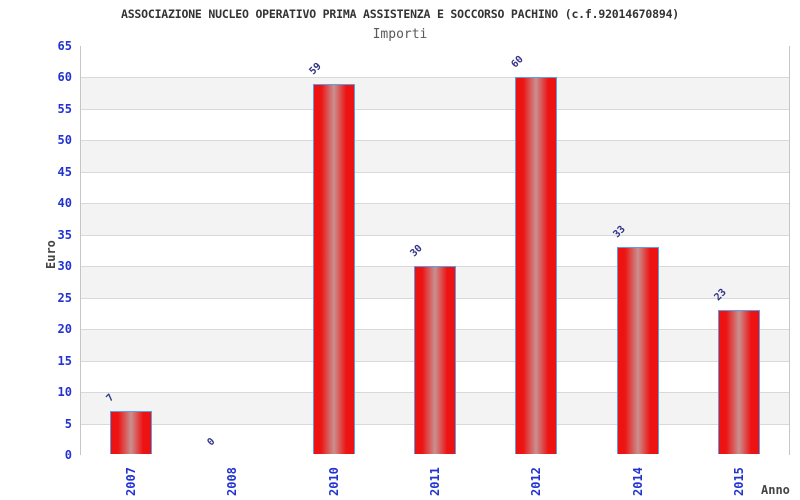 The height and width of the screenshot is (500, 800). What do you see at coordinates (64, 329) in the screenshot?
I see `y-tick-label: 20` at bounding box center [64, 329].